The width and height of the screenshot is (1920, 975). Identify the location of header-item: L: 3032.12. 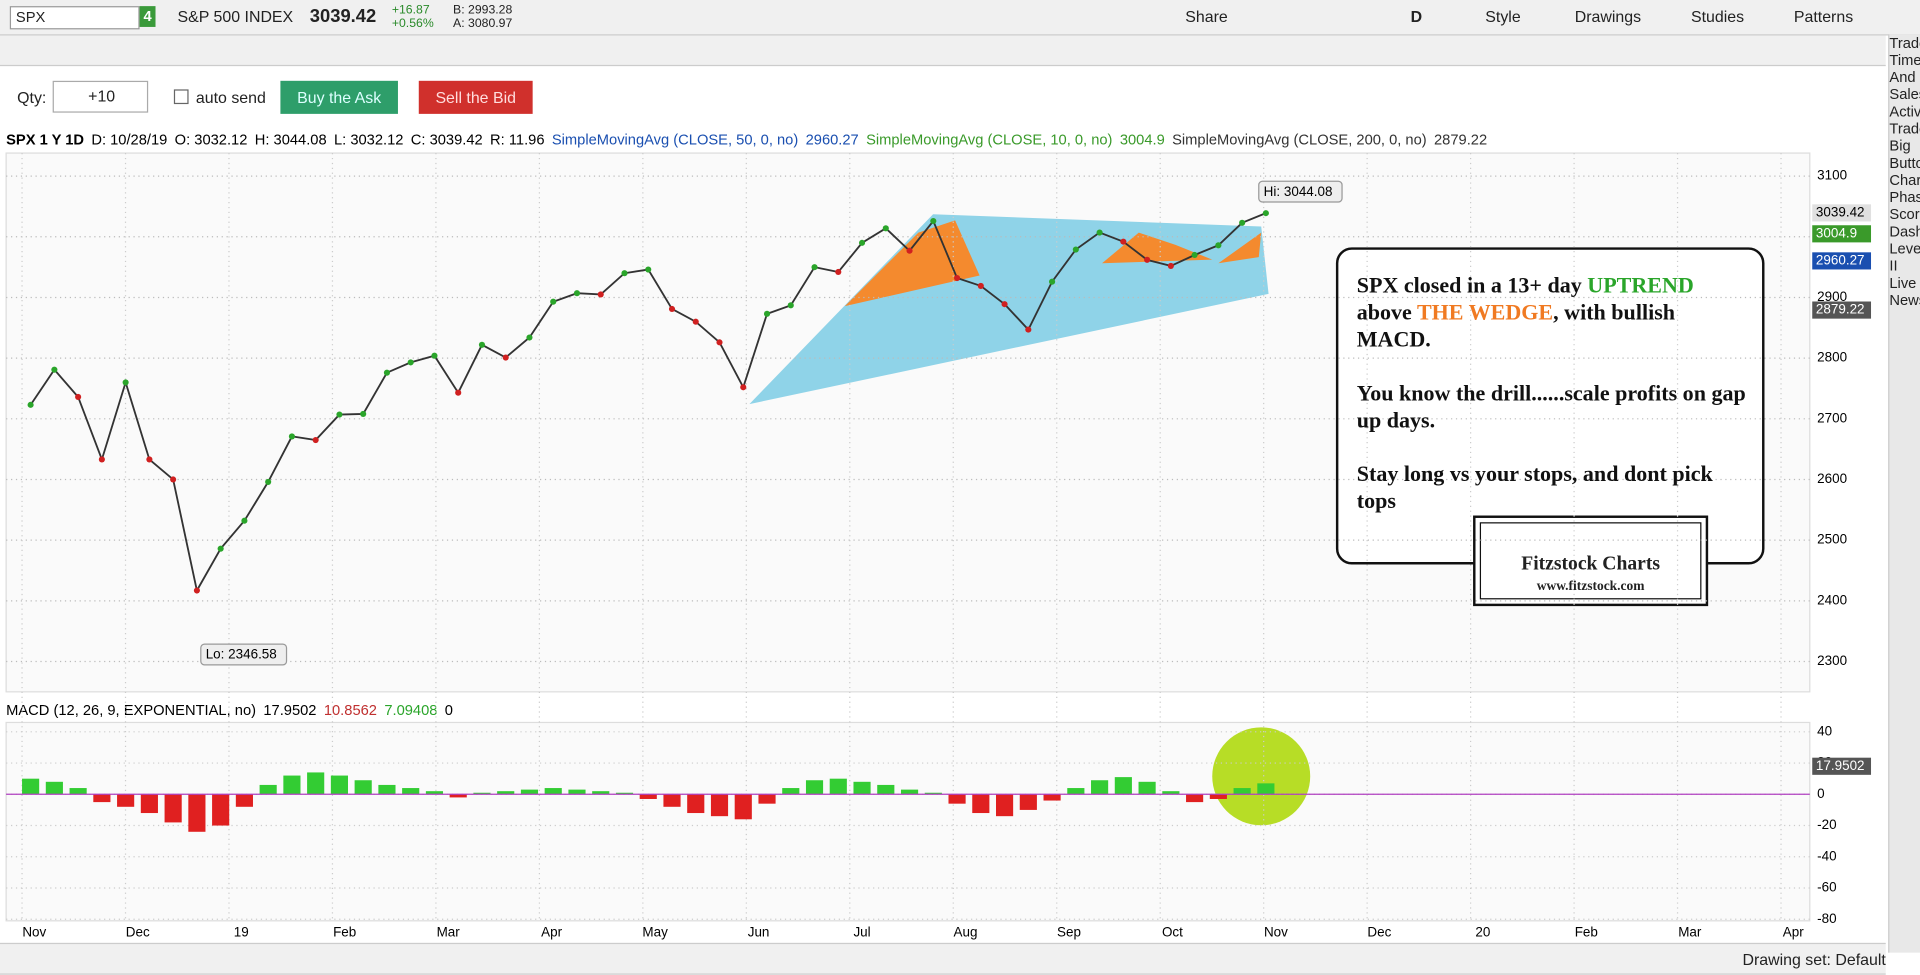
(368, 140).